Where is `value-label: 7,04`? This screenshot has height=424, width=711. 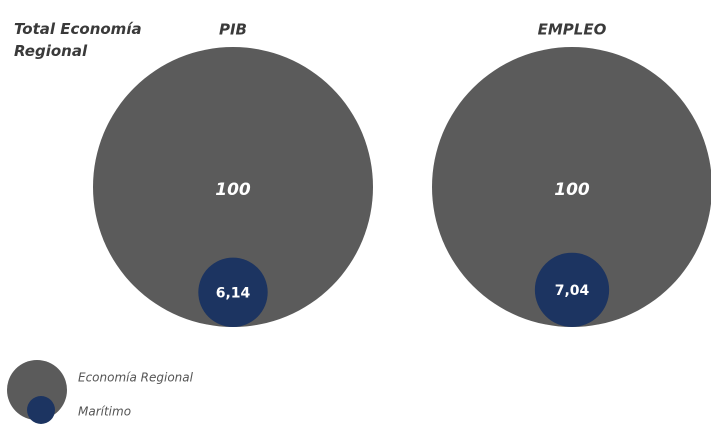 value-label: 7,04 is located at coordinates (572, 291).